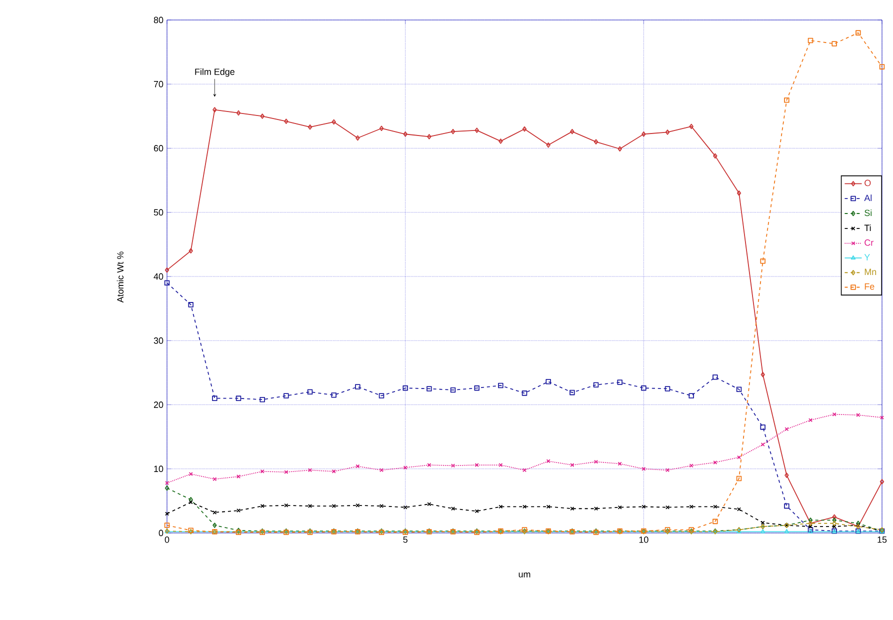 This screenshot has width=893, height=620. Describe the element at coordinates (159, 84) in the screenshot. I see `y-tick-label: 70` at that location.